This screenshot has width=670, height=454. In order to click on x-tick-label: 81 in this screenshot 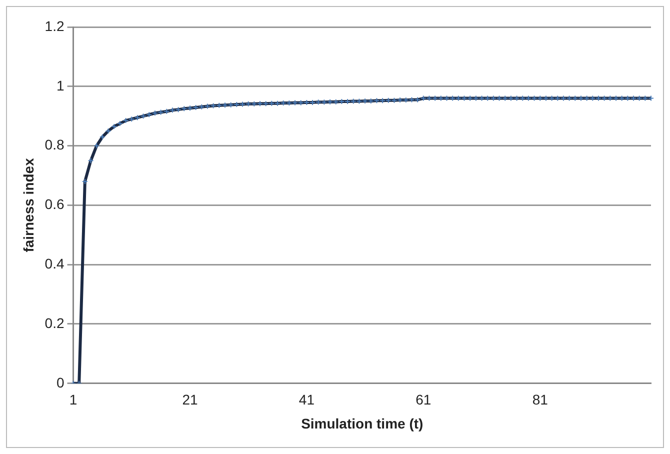, I will do `click(540, 400)`.